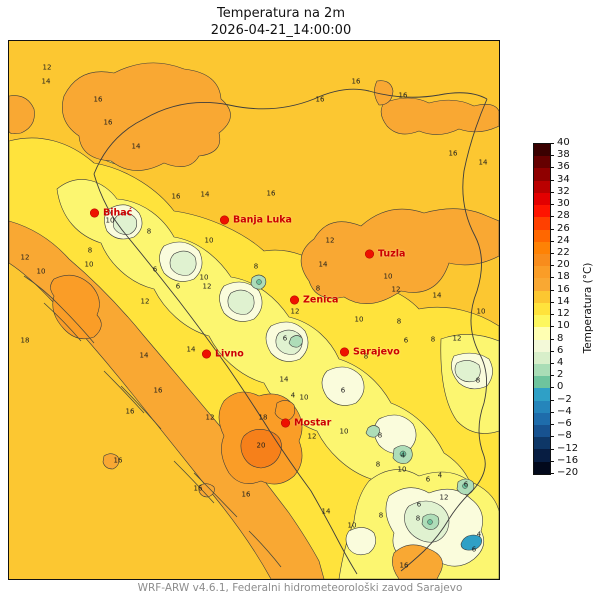  What do you see at coordinates (560, 387) in the screenshot?
I see `colorbar-tick-label: 0` at bounding box center [560, 387].